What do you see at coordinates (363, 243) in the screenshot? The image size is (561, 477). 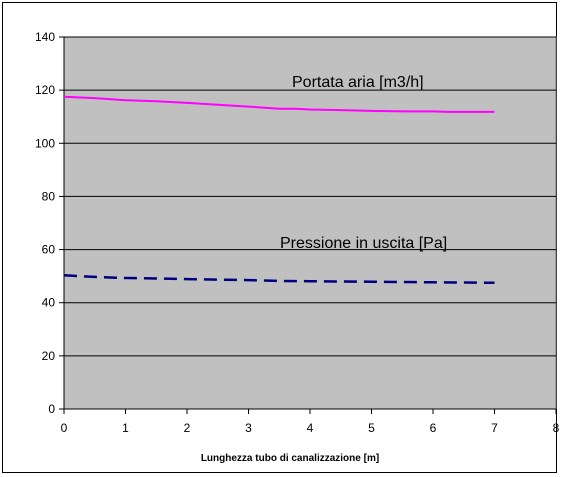 I see `series-label-pressione: Pressione in uscita [Pa]` at bounding box center [363, 243].